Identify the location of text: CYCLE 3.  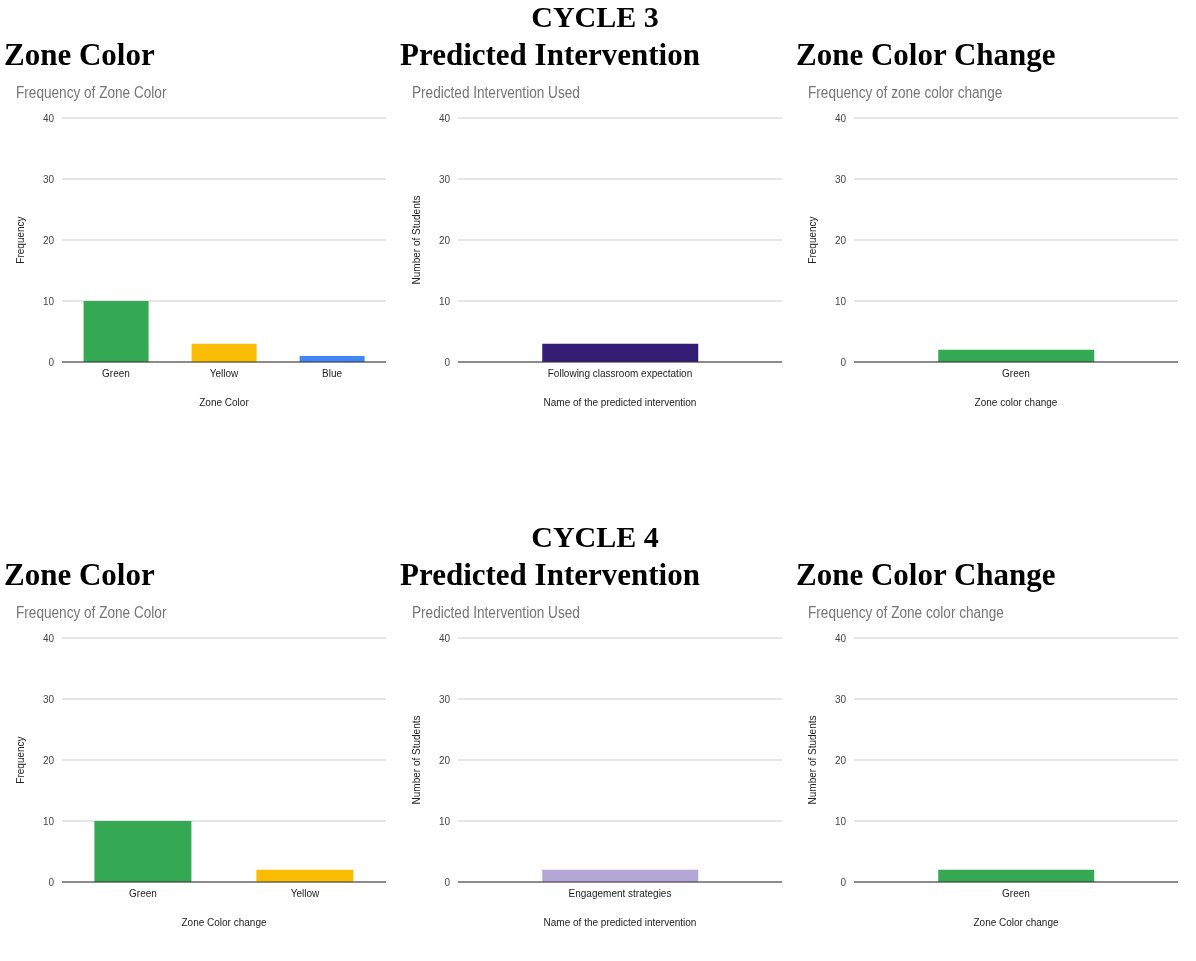
(595, 17).